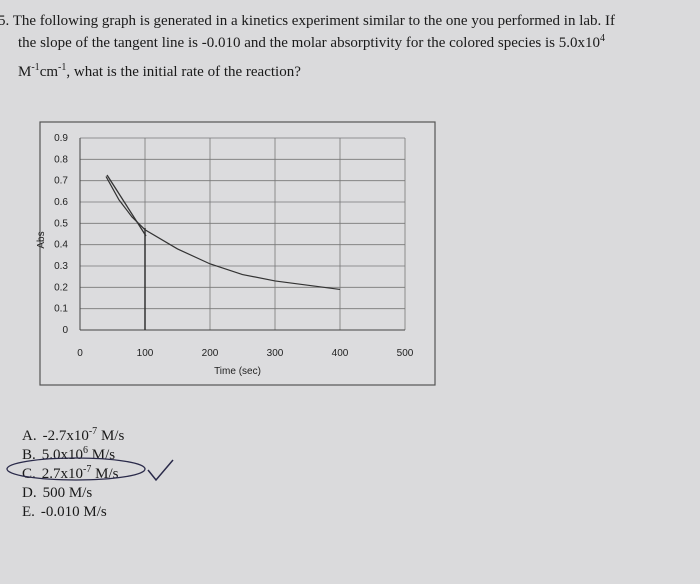 Image resolution: width=700 pixels, height=584 pixels. I want to click on x-tick-label: 500, so click(405, 353).